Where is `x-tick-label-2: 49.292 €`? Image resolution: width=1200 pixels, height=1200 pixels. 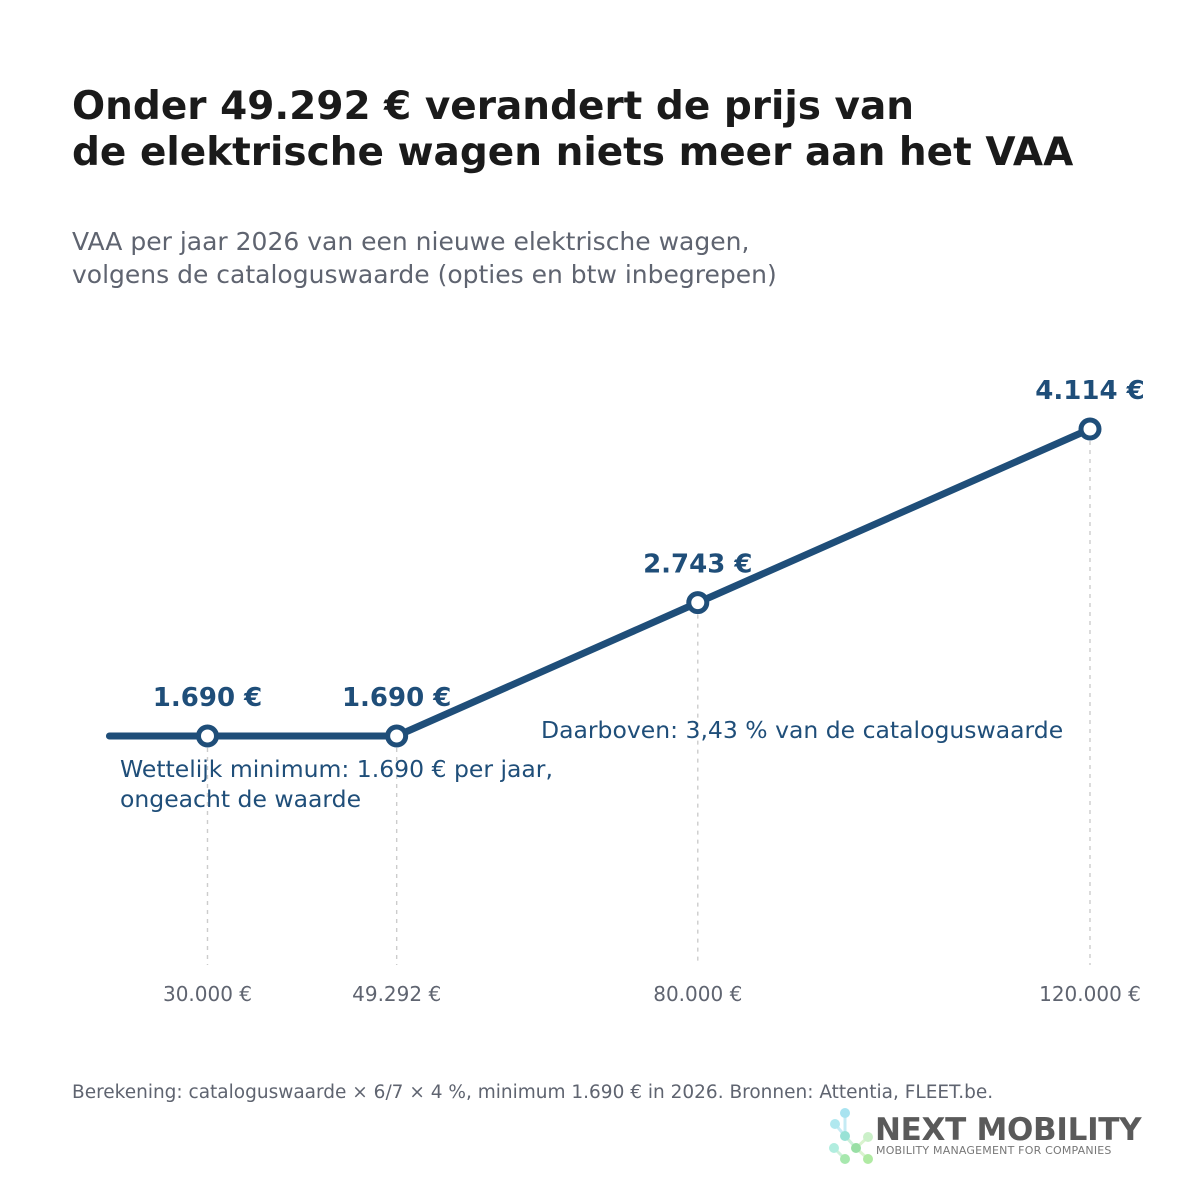
x-tick-label-2: 49.292 € is located at coordinates (396, 994).